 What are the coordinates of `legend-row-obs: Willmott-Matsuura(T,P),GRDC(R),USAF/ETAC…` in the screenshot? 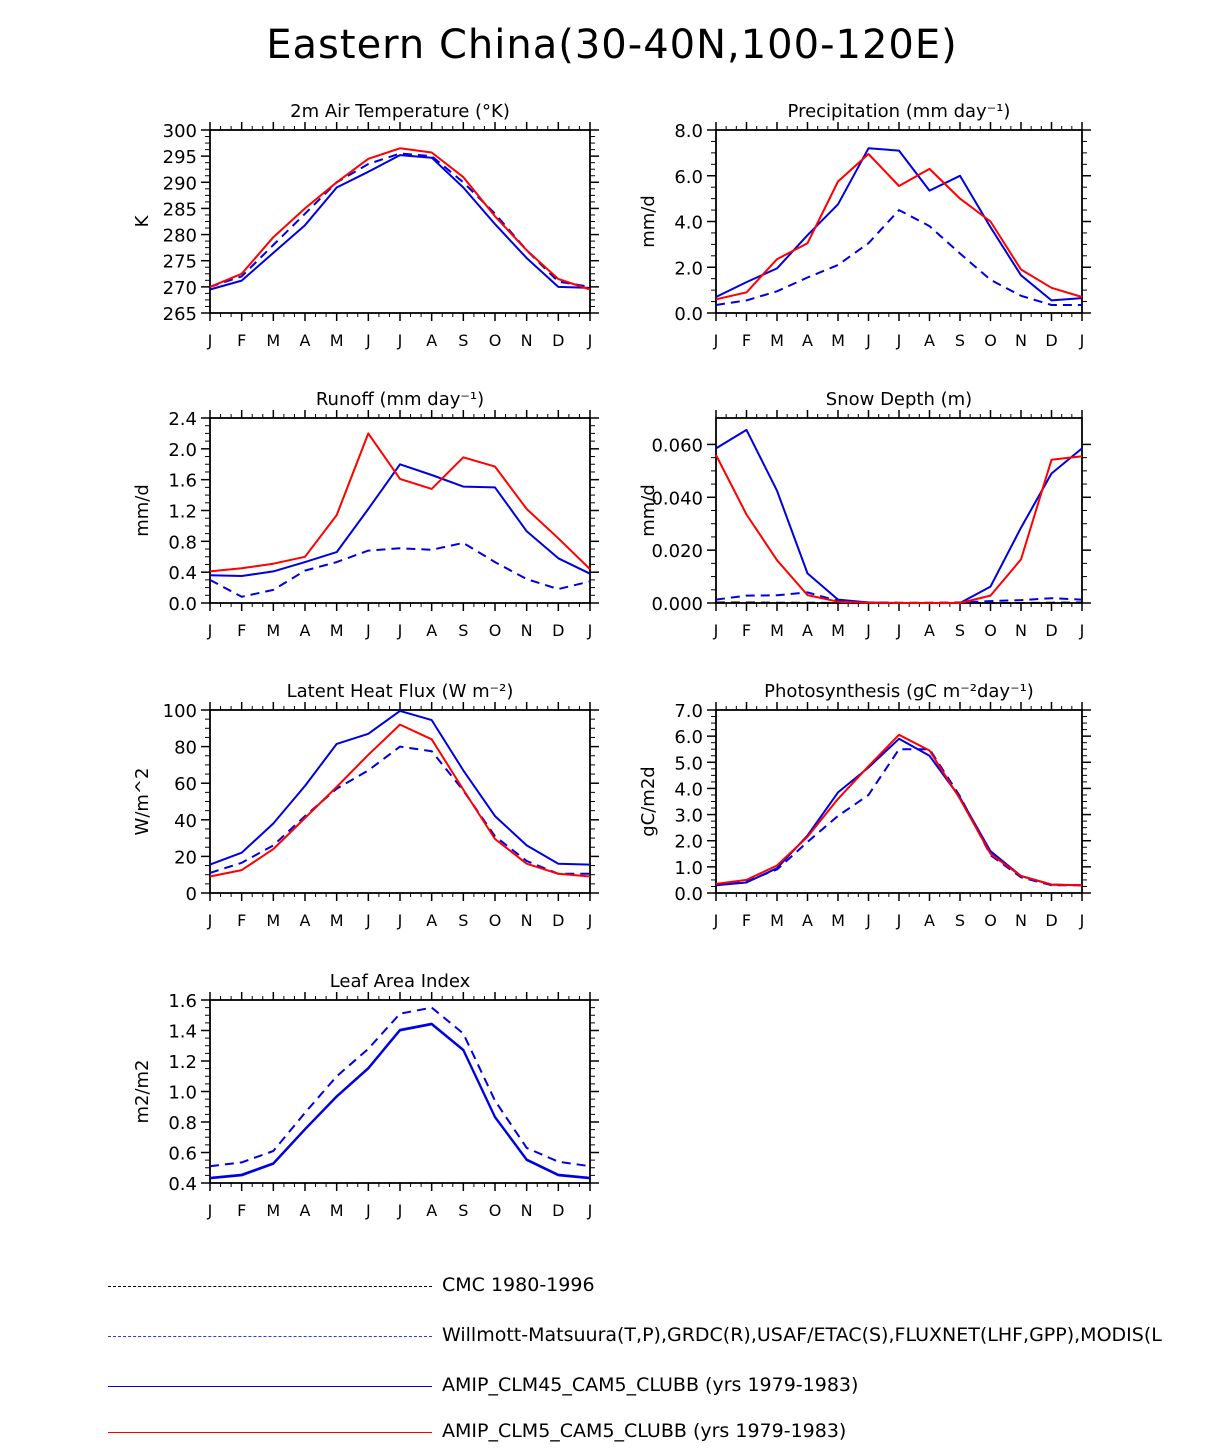 It's located at (612, 1337).